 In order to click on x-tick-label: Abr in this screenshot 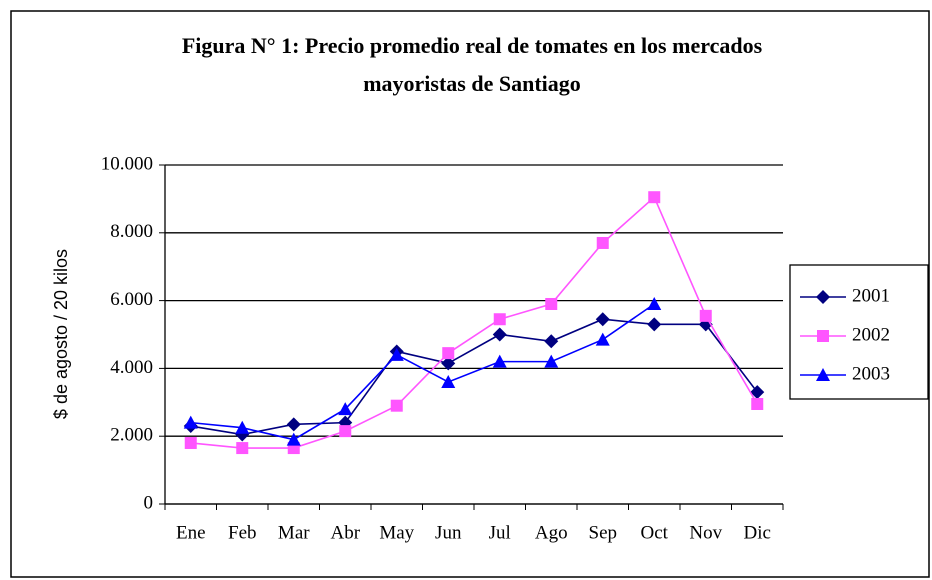, I will do `click(345, 532)`.